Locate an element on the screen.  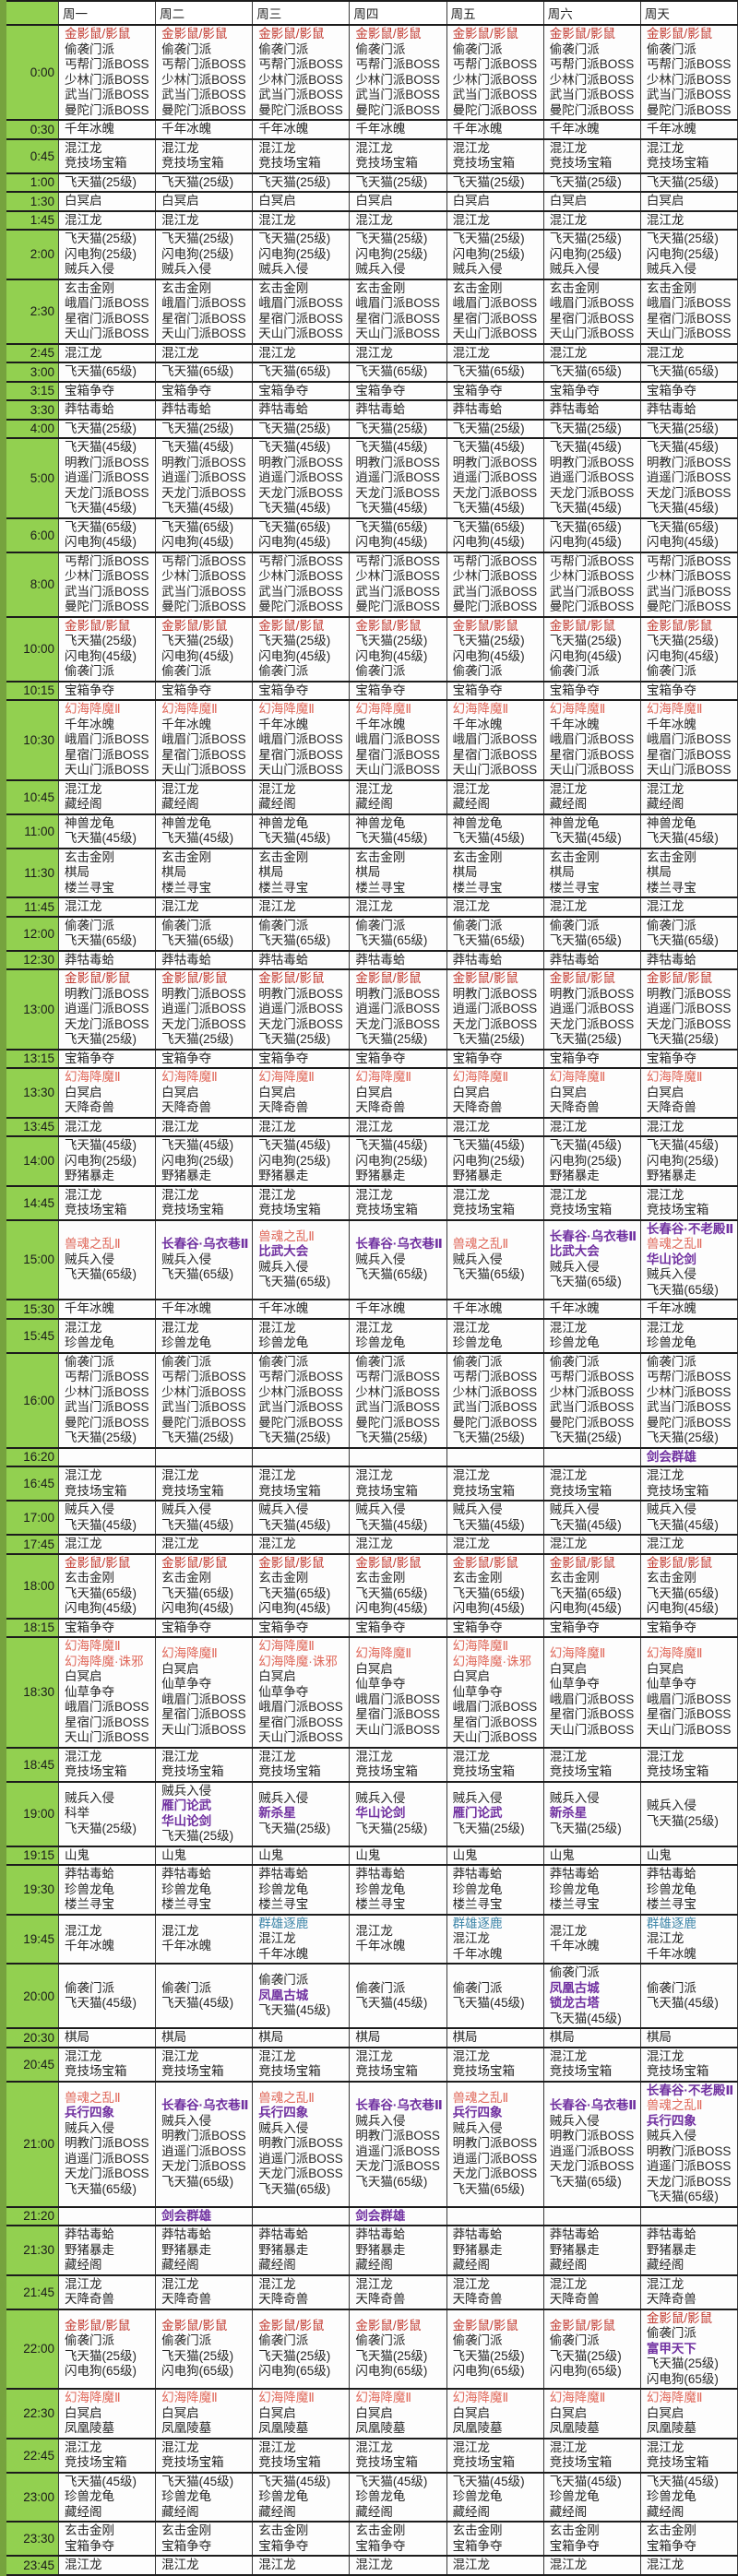
time-label: 23:30 is located at coordinates (31, 2539).